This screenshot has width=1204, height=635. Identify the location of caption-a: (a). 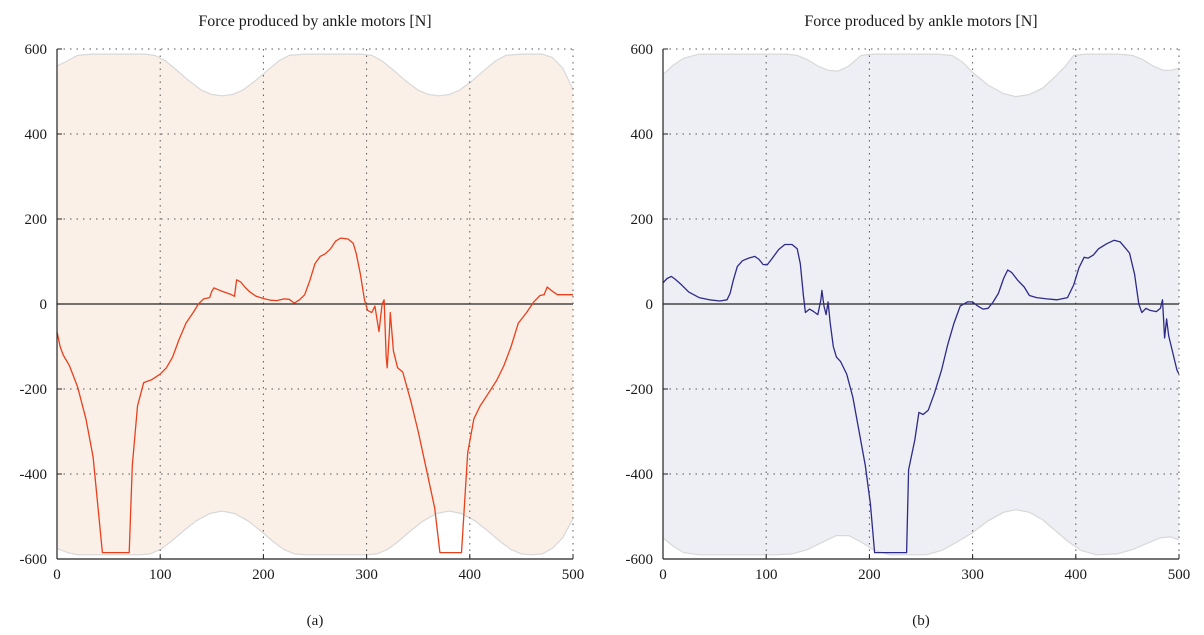
(315, 621).